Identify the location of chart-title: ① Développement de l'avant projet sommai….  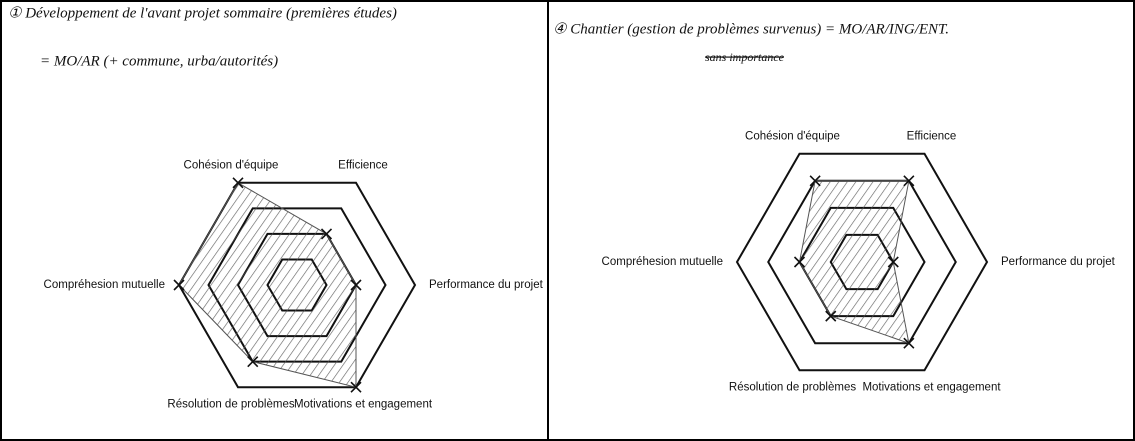
(202, 13).